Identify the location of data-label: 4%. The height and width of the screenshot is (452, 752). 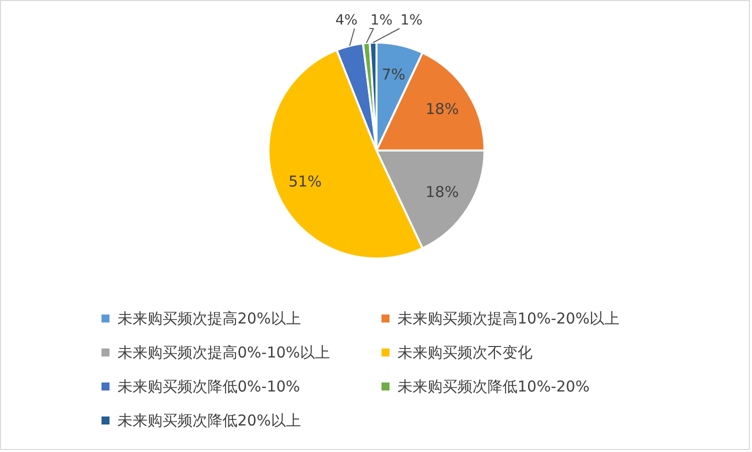
(346, 20).